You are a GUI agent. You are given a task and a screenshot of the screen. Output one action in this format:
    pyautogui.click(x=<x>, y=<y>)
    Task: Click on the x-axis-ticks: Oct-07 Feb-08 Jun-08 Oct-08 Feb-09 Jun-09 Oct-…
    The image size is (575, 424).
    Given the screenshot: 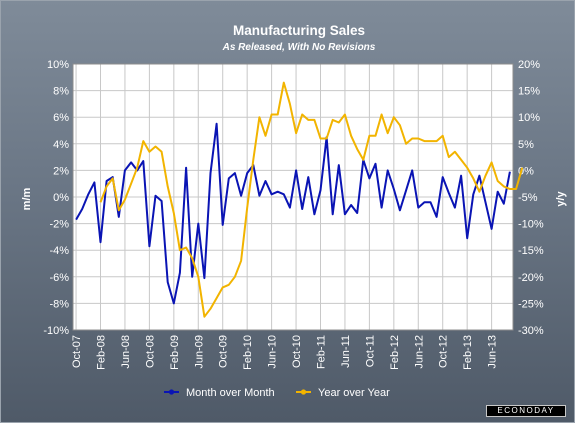 What is the action you would take?
    pyautogui.click(x=285, y=352)
    